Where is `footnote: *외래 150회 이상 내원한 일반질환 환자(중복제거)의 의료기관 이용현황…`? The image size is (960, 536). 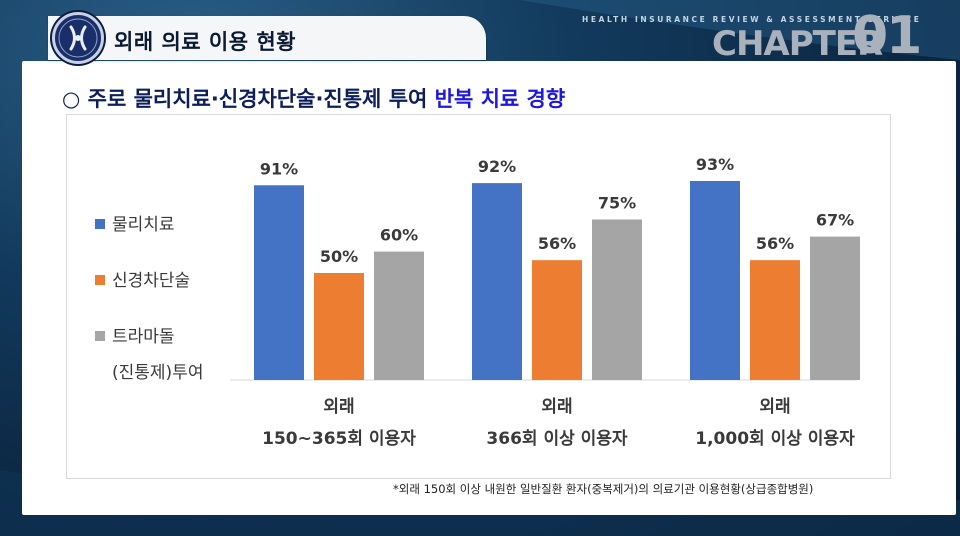
footnote: *외래 150회 이상 내원한 일반질환 환자(중복제거)의 의료기관 이용현황… is located at coordinates (603, 489).